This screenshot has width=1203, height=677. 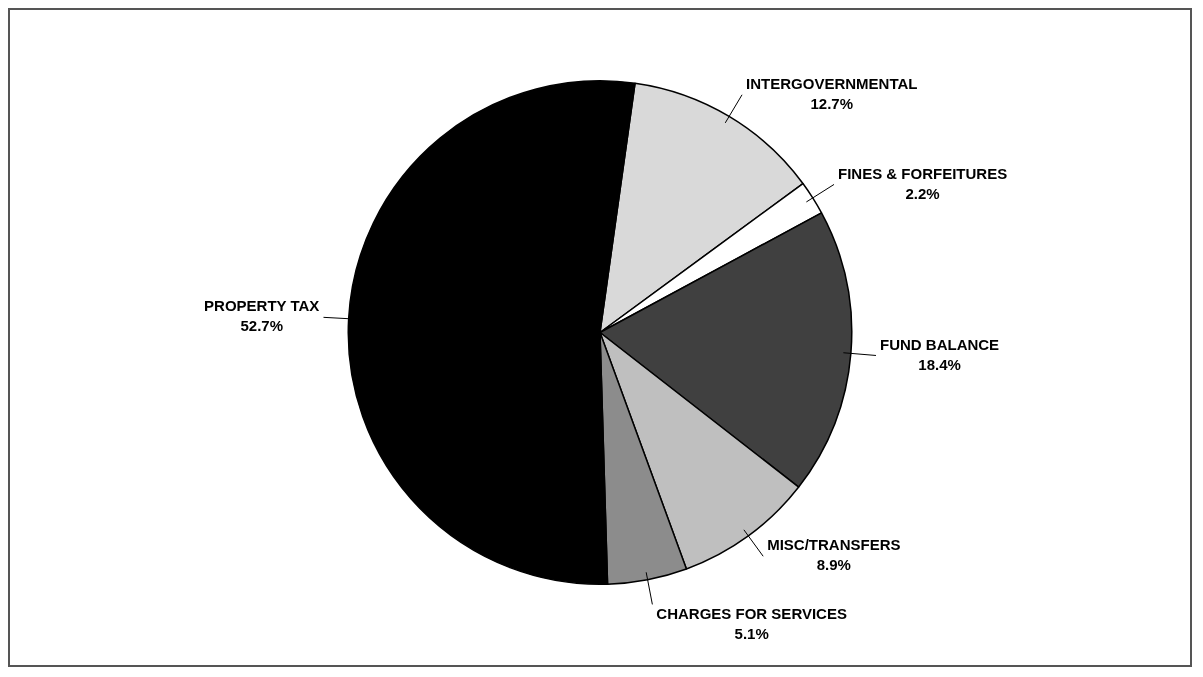 What do you see at coordinates (922, 193) in the screenshot?
I see `data-label: 2.2%` at bounding box center [922, 193].